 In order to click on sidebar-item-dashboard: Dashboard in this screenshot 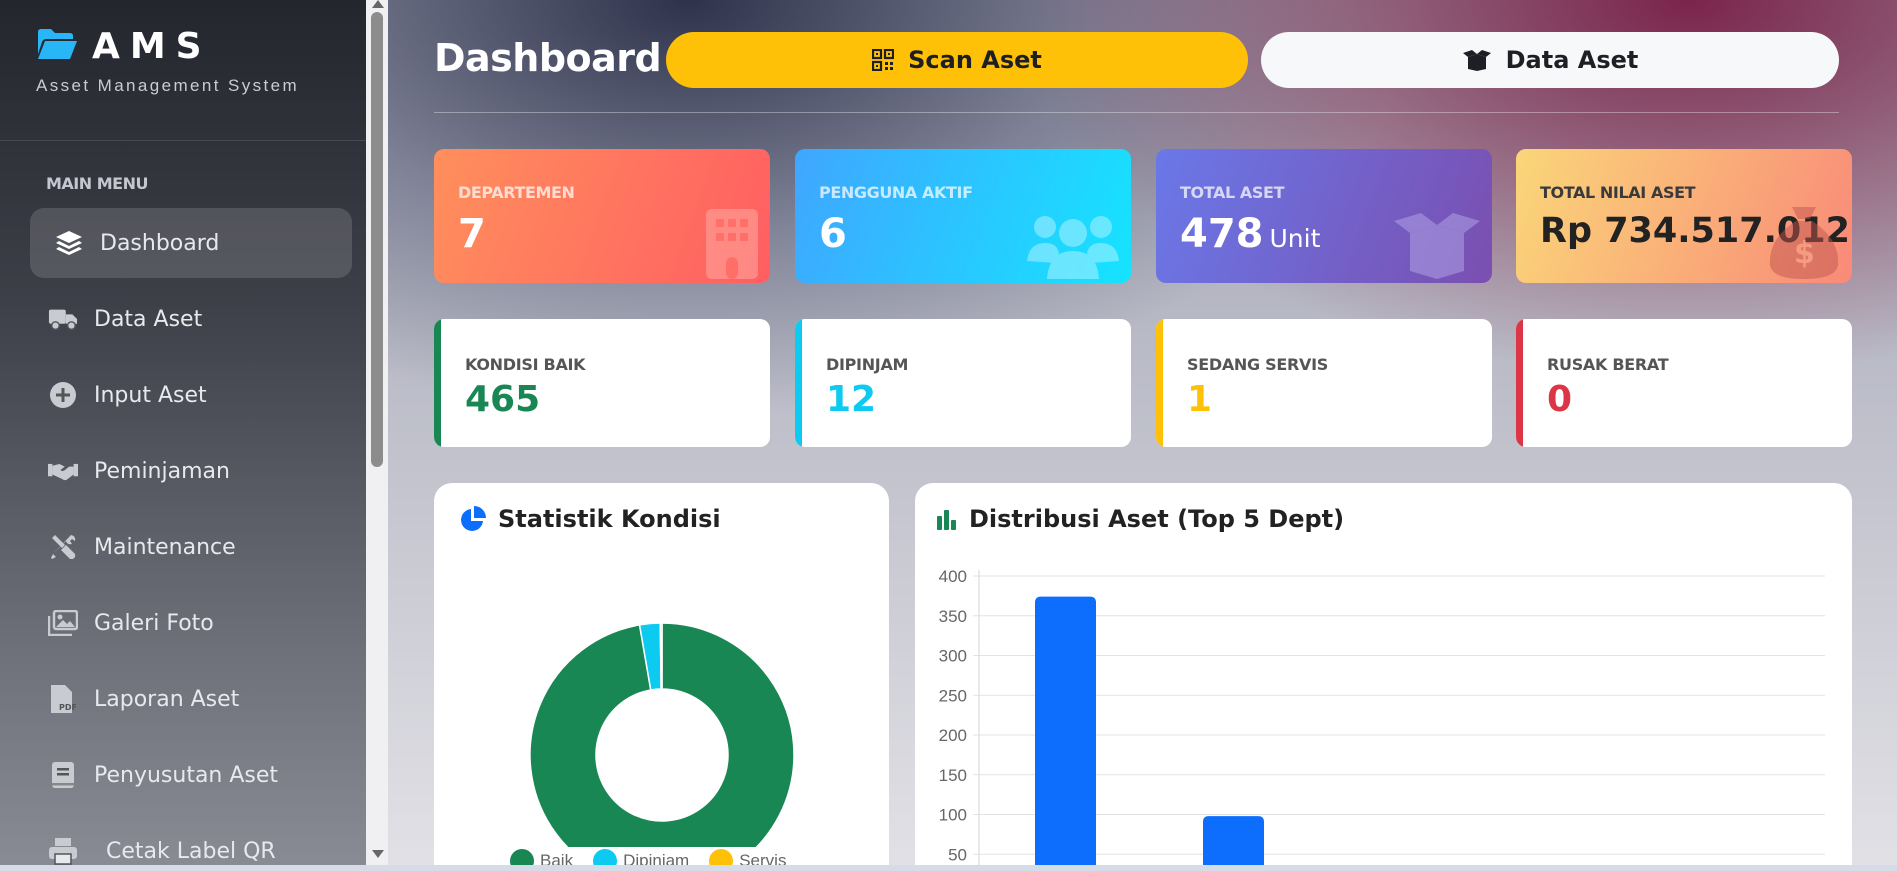, I will do `click(191, 243)`.